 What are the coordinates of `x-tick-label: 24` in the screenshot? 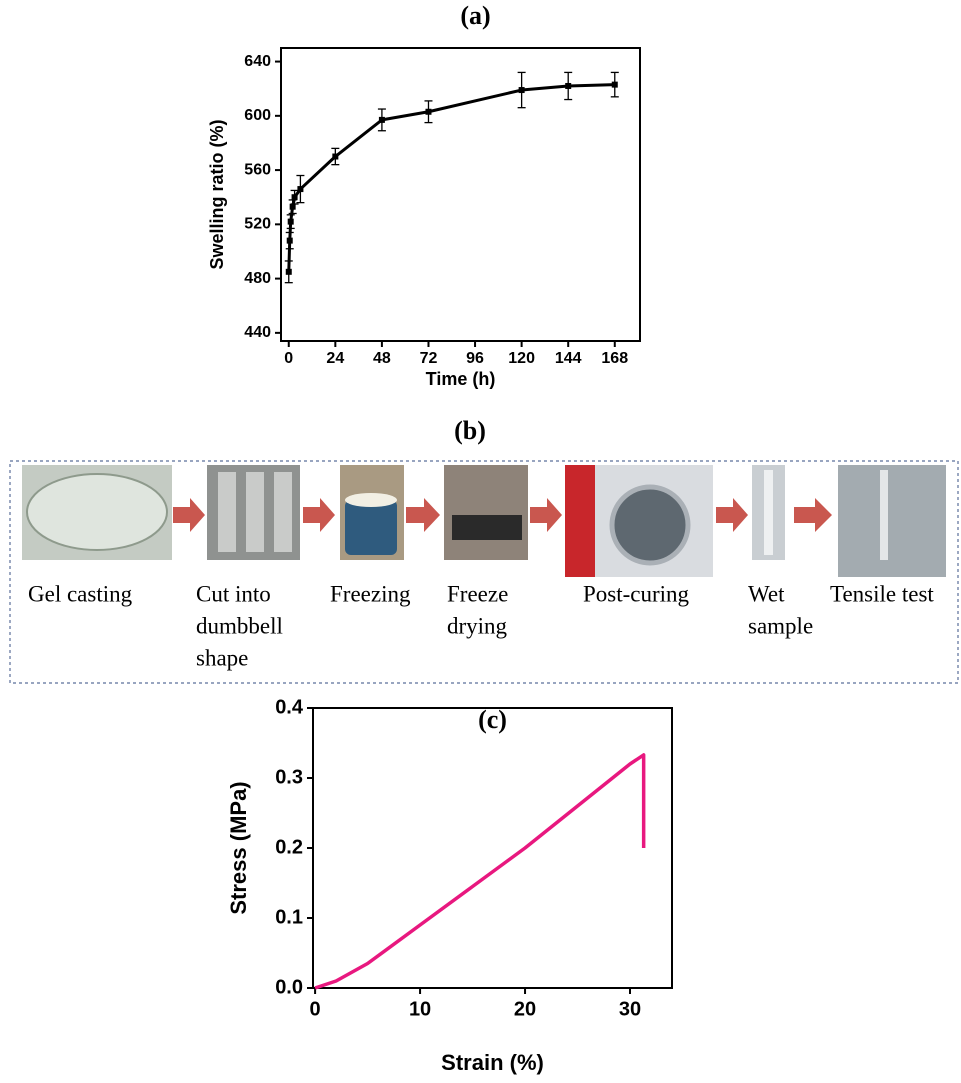 It's located at (335, 358).